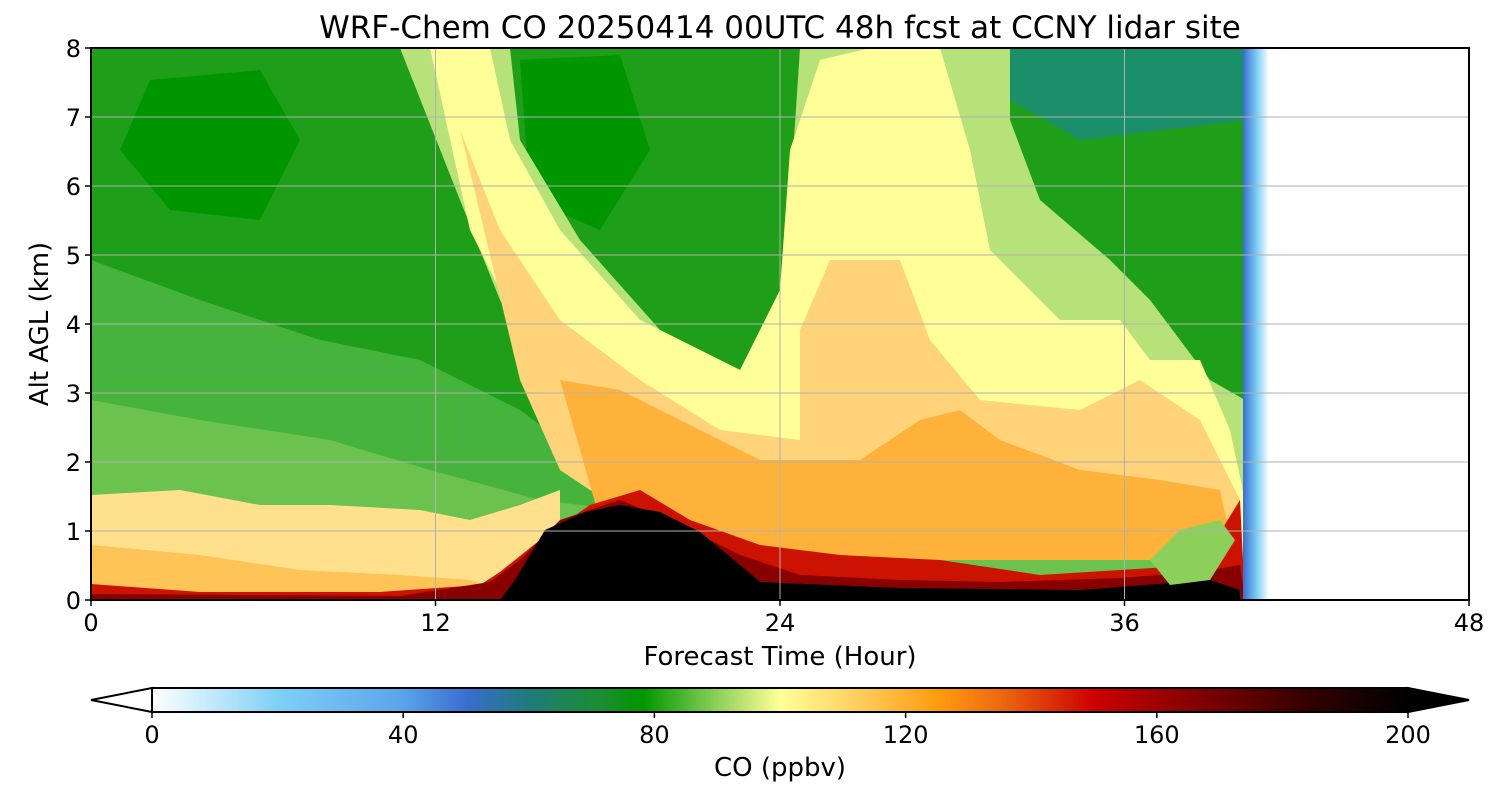 The image size is (1500, 800). Describe the element at coordinates (295, 572) in the screenshot. I see `co-field-boundary-layer-orange` at that location.